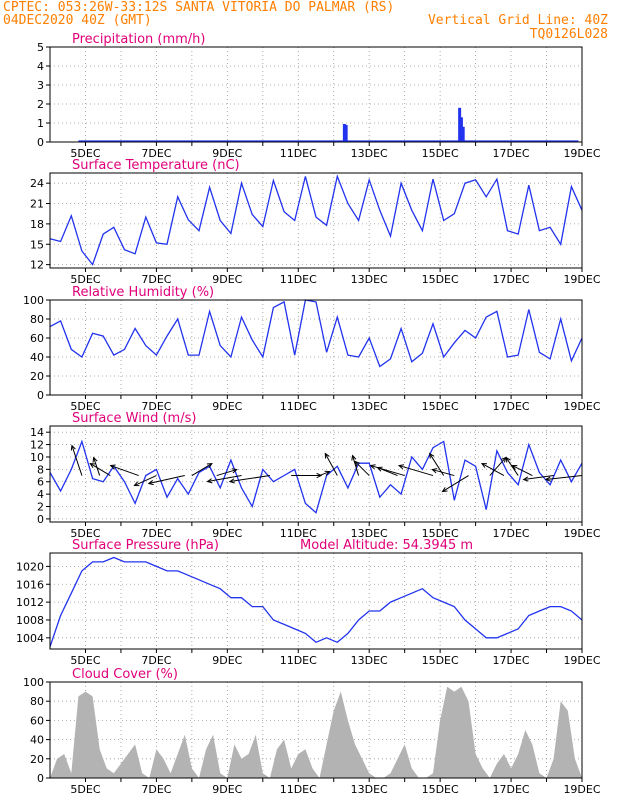  What do you see at coordinates (37, 740) in the screenshot?
I see `panel-6-ytick-label: 40` at bounding box center [37, 740].